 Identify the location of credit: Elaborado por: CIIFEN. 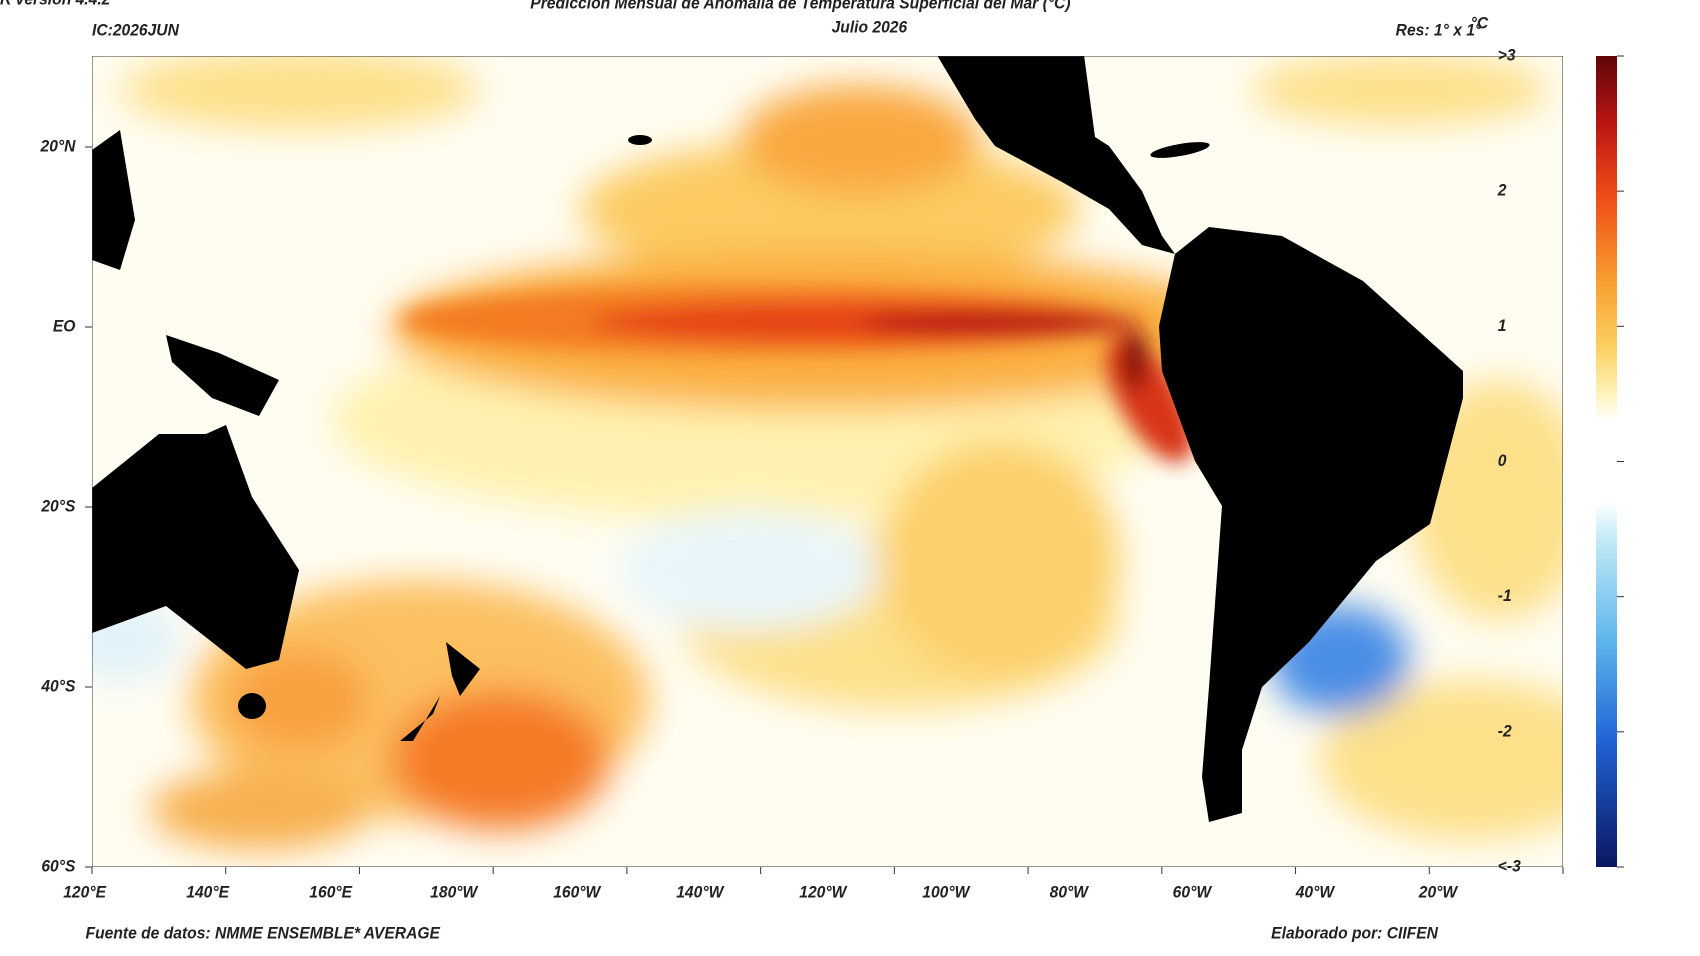
(1355, 933).